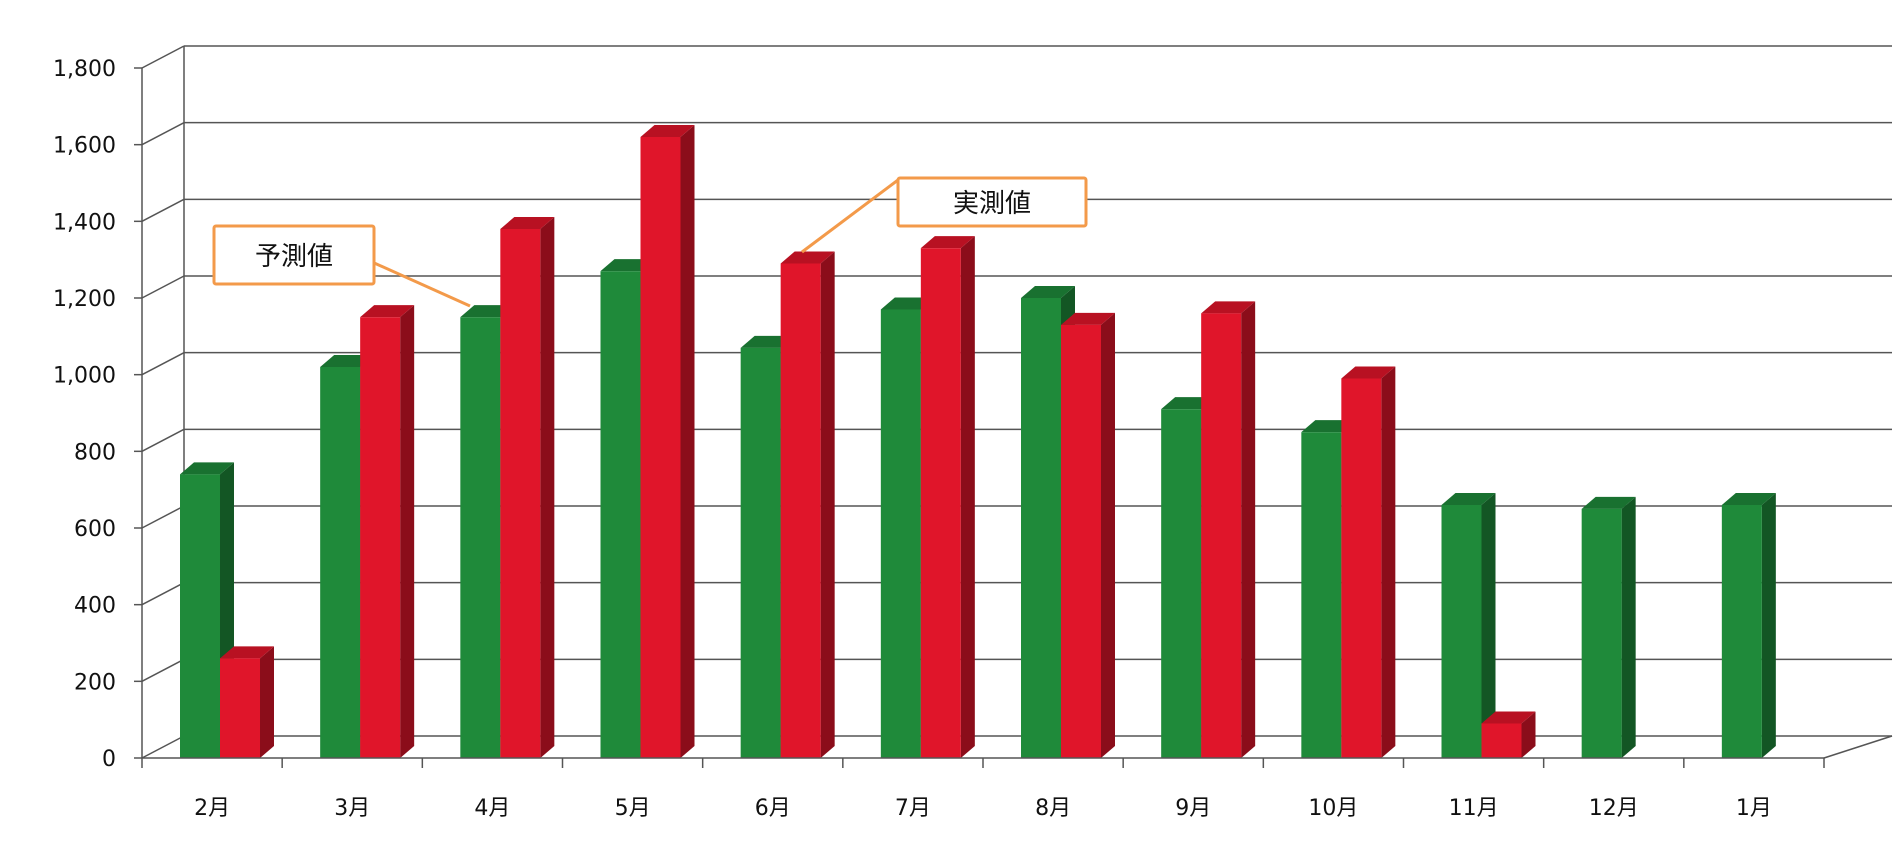 The height and width of the screenshot is (843, 1899). Describe the element at coordinates (97, 414) in the screenshot. I see `y-axis: 0 200 400 600 800 1,000 1,200 1,400 1,600 1,800` at that location.